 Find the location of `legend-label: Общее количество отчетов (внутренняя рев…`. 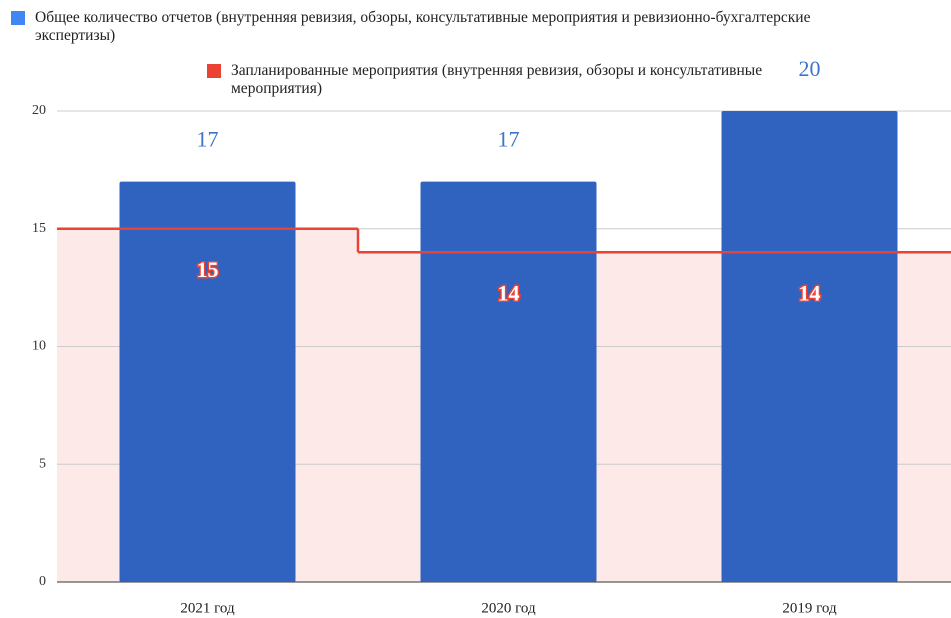

legend-label: Общее количество отчетов (внутренняя рев… is located at coordinates (423, 26).